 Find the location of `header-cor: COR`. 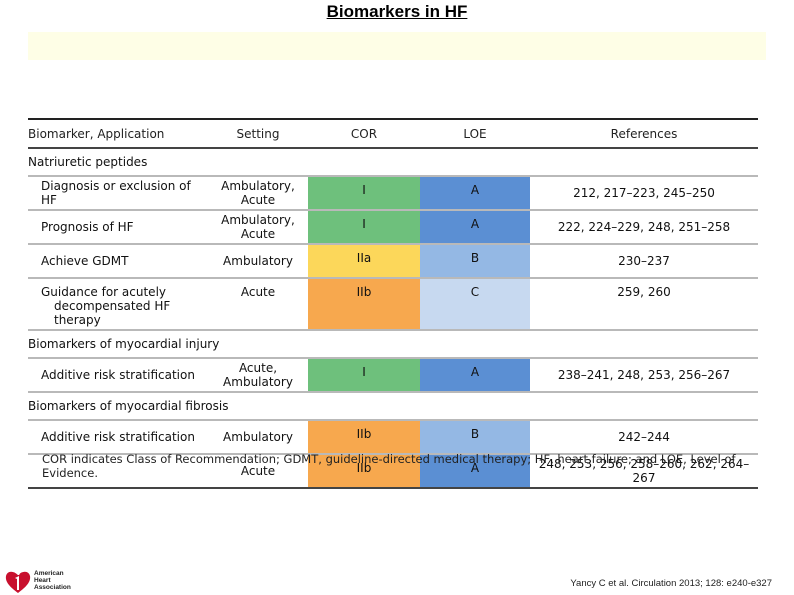

header-cor: COR is located at coordinates (364, 133).